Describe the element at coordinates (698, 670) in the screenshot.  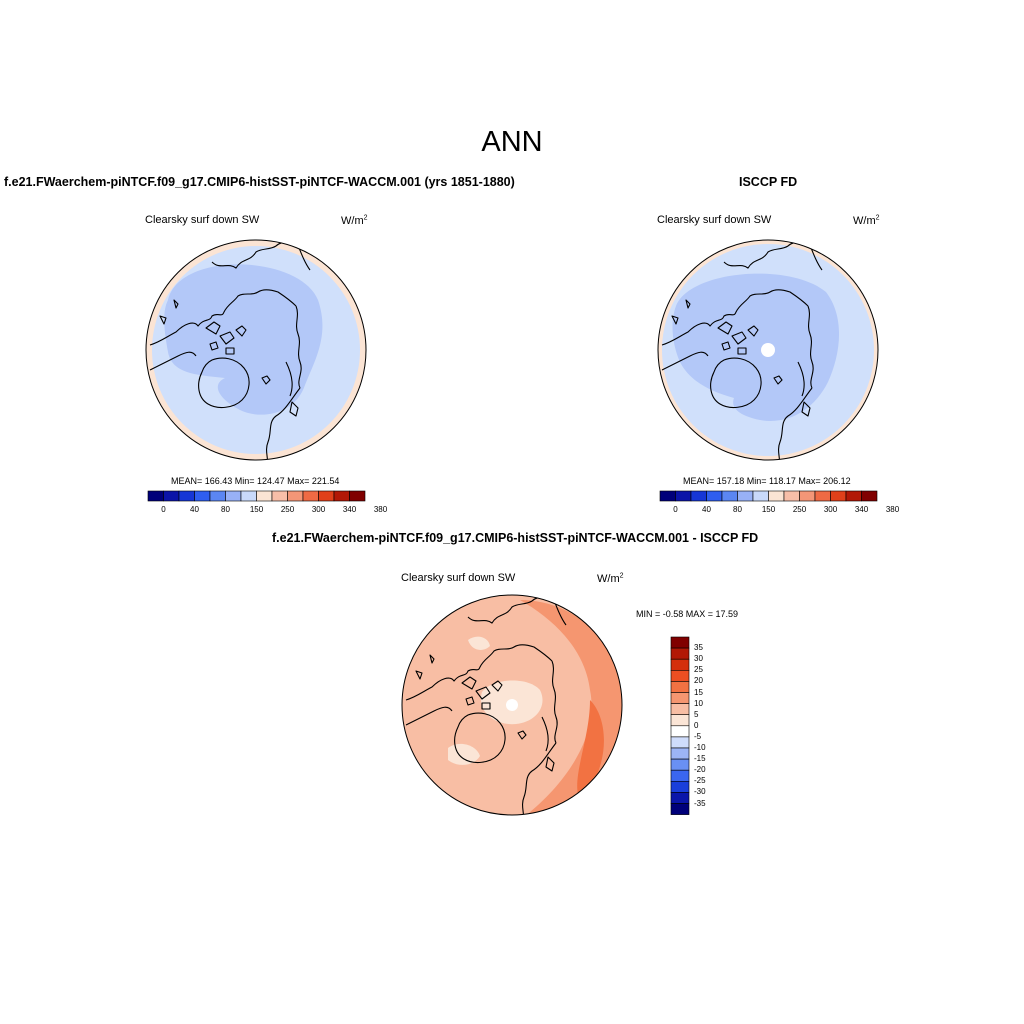
I see `diff-colorbar-tick-label: 25` at that location.